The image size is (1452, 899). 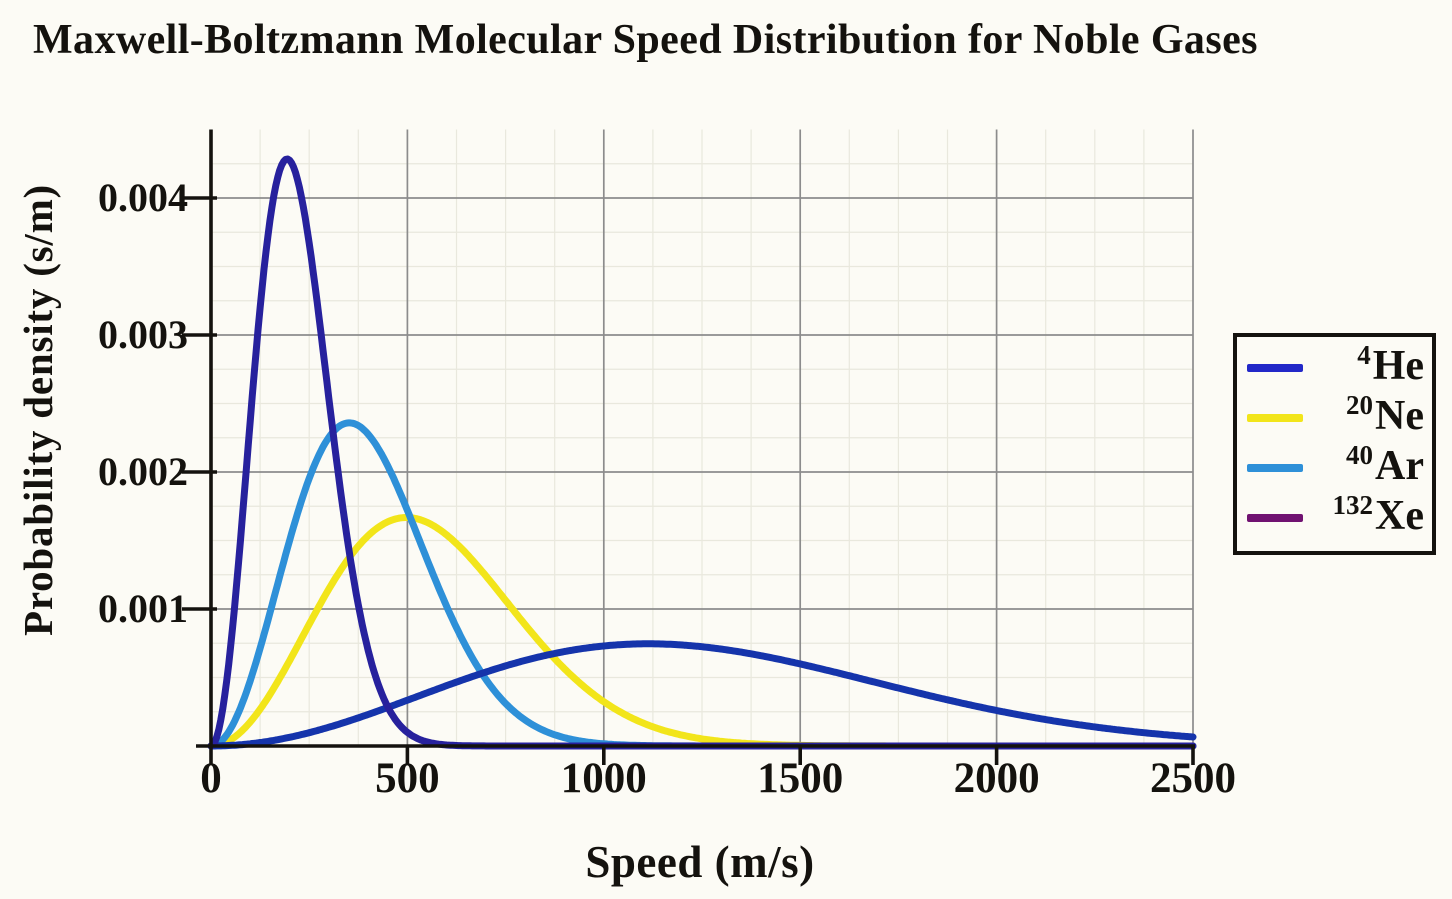 What do you see at coordinates (1275, 468) in the screenshot?
I see `legend-swatch-ar` at bounding box center [1275, 468].